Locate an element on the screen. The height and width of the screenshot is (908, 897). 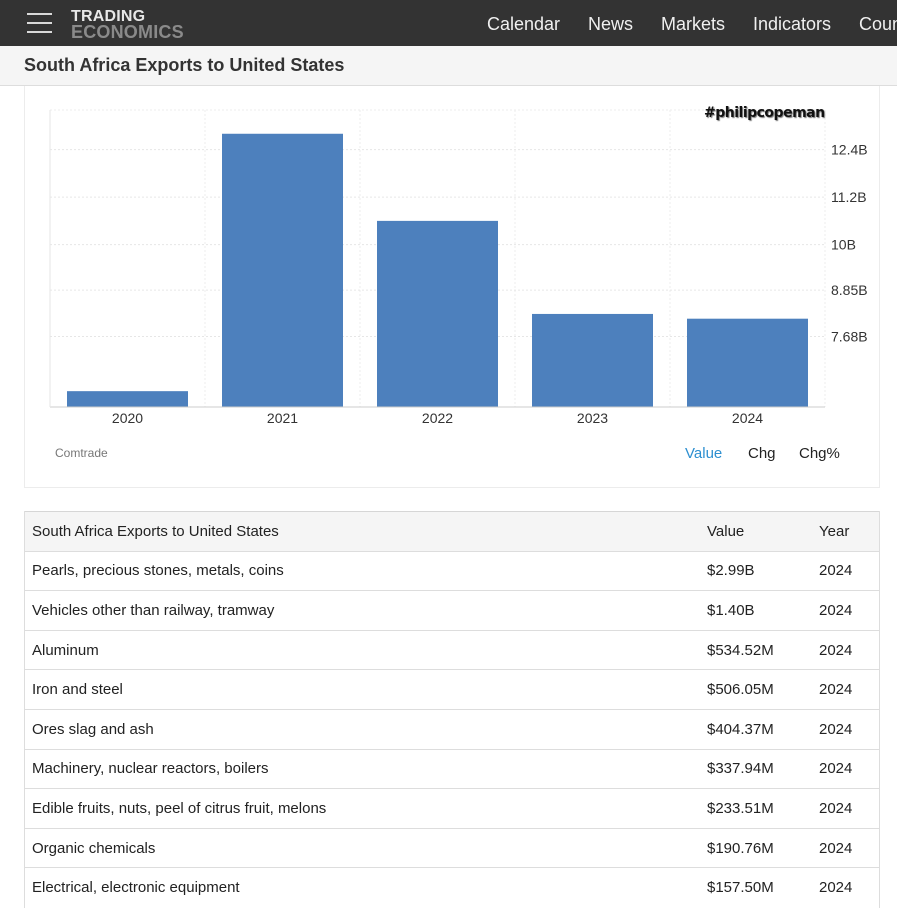
row-category: Ores slag and ash is located at coordinates (361, 729).